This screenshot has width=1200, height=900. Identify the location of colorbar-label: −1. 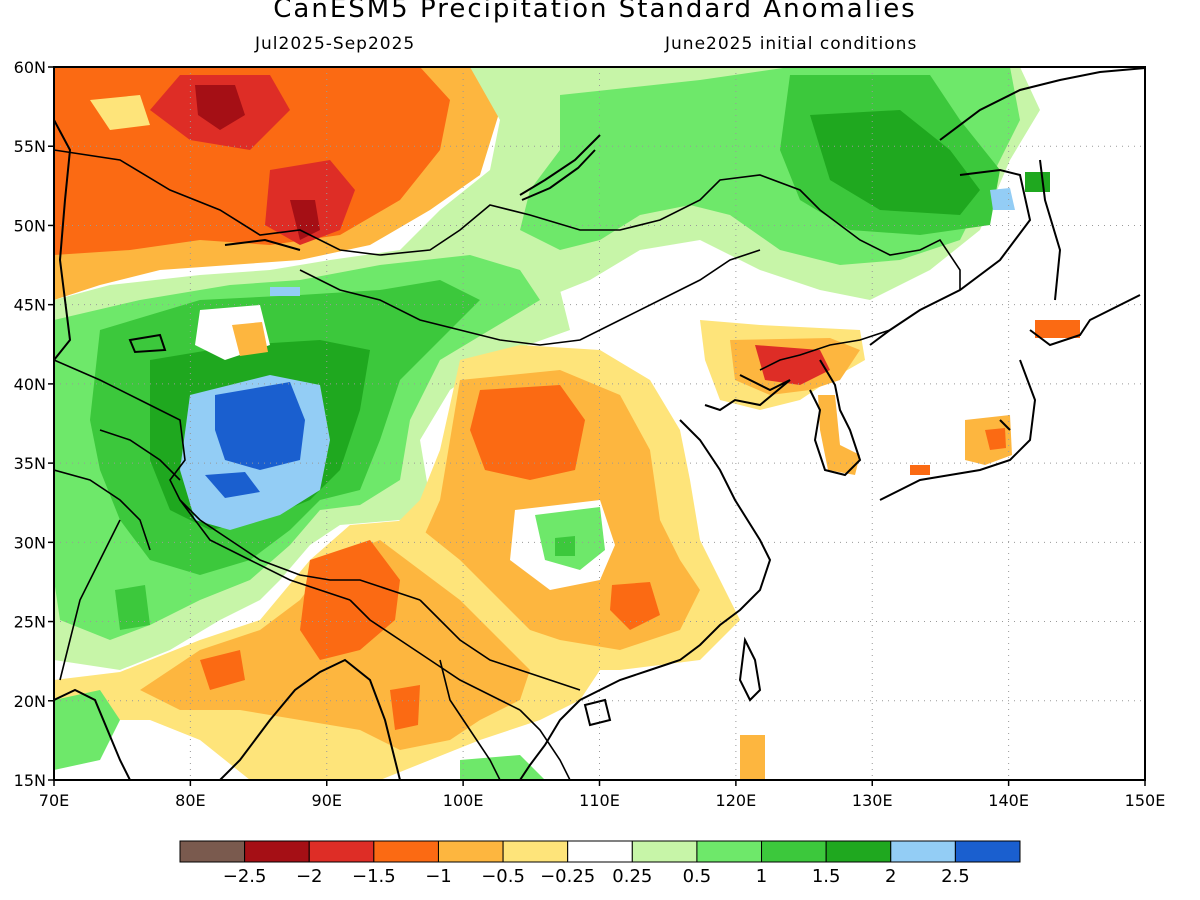
(438, 876).